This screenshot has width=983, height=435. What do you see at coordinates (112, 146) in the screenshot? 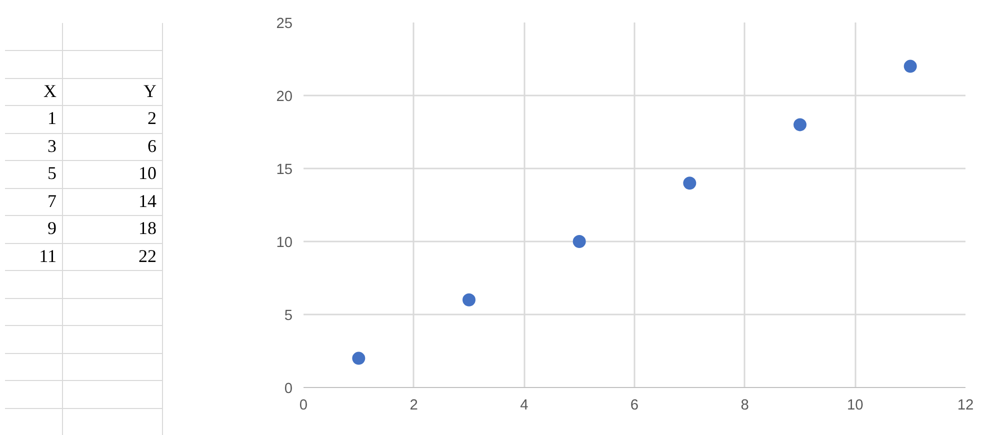
I see `text: 6` at bounding box center [112, 146].